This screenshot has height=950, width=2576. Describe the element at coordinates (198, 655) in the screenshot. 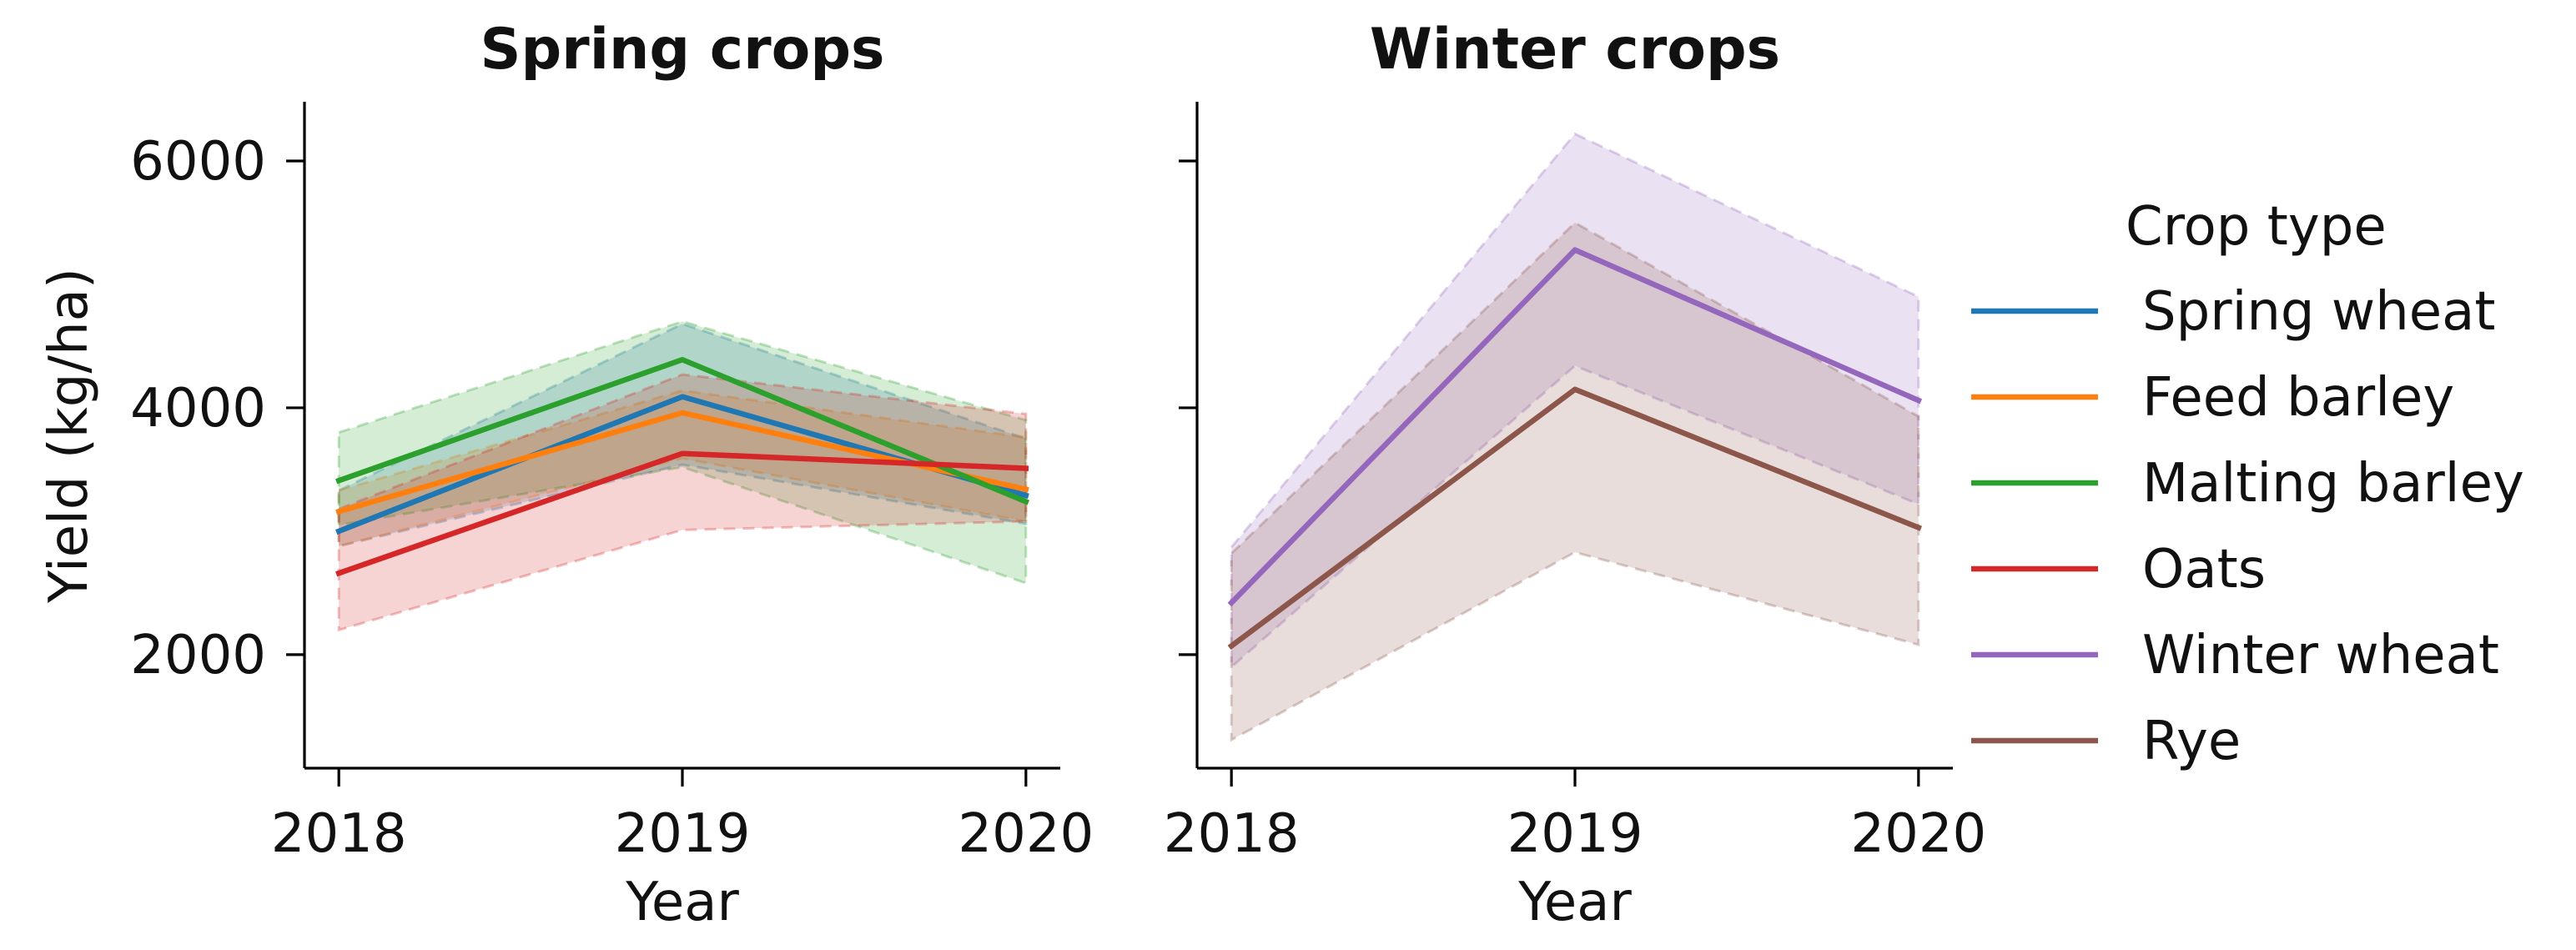

I see `y-tick-label: 2000` at that location.